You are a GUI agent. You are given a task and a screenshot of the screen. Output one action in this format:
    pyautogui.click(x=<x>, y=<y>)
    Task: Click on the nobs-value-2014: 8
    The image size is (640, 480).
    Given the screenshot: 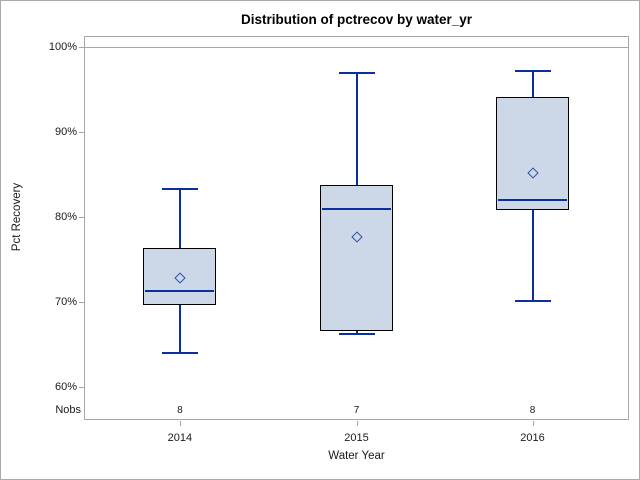 What is the action you would take?
    pyautogui.click(x=180, y=410)
    